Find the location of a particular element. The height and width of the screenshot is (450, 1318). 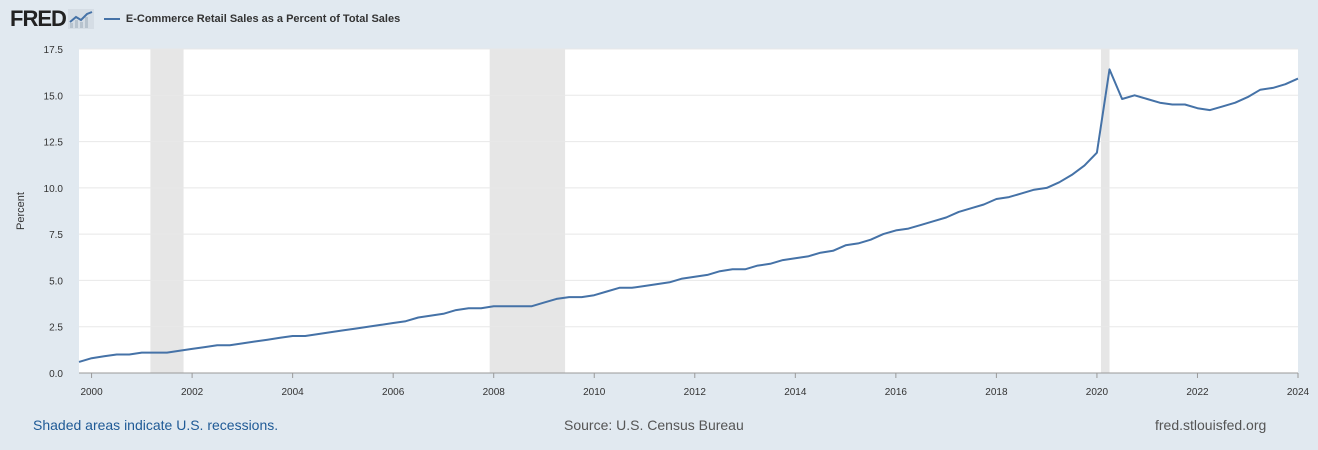

recession-note: Shaded areas indicate U.S. recessions. is located at coordinates (156, 425).